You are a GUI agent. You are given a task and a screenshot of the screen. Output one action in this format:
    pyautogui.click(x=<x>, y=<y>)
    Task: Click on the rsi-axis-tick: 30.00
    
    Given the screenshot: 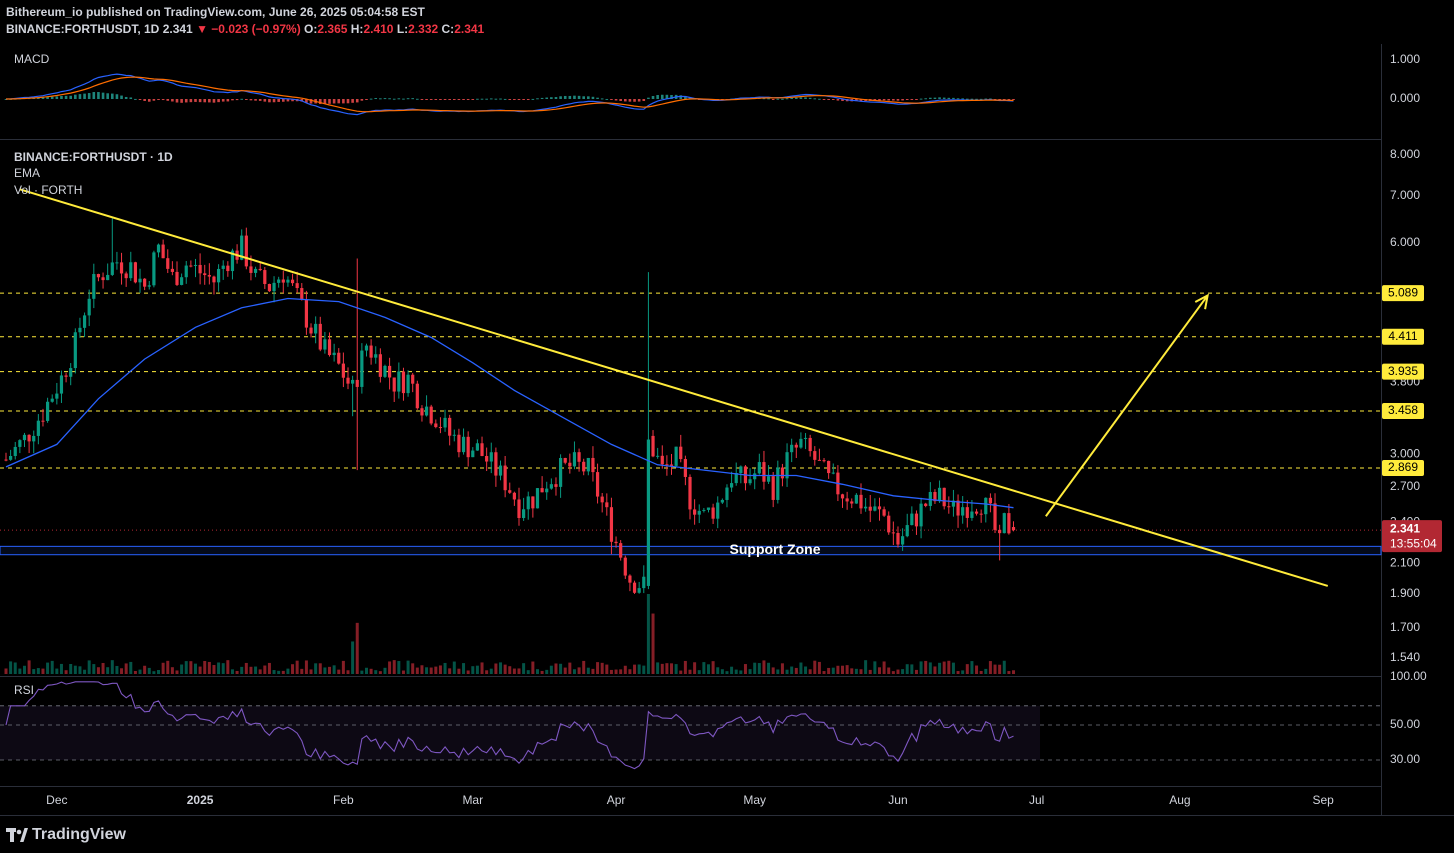 What is the action you would take?
    pyautogui.click(x=1405, y=759)
    